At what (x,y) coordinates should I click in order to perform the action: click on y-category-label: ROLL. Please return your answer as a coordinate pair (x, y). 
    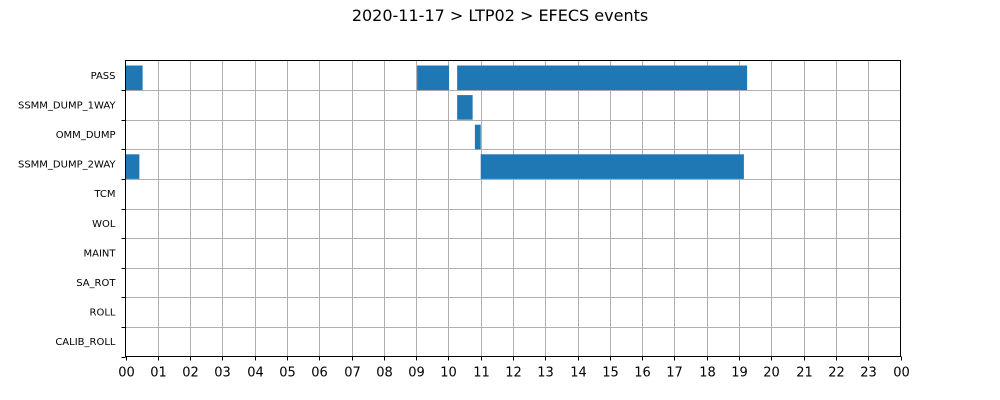
    Looking at the image, I should click on (103, 313).